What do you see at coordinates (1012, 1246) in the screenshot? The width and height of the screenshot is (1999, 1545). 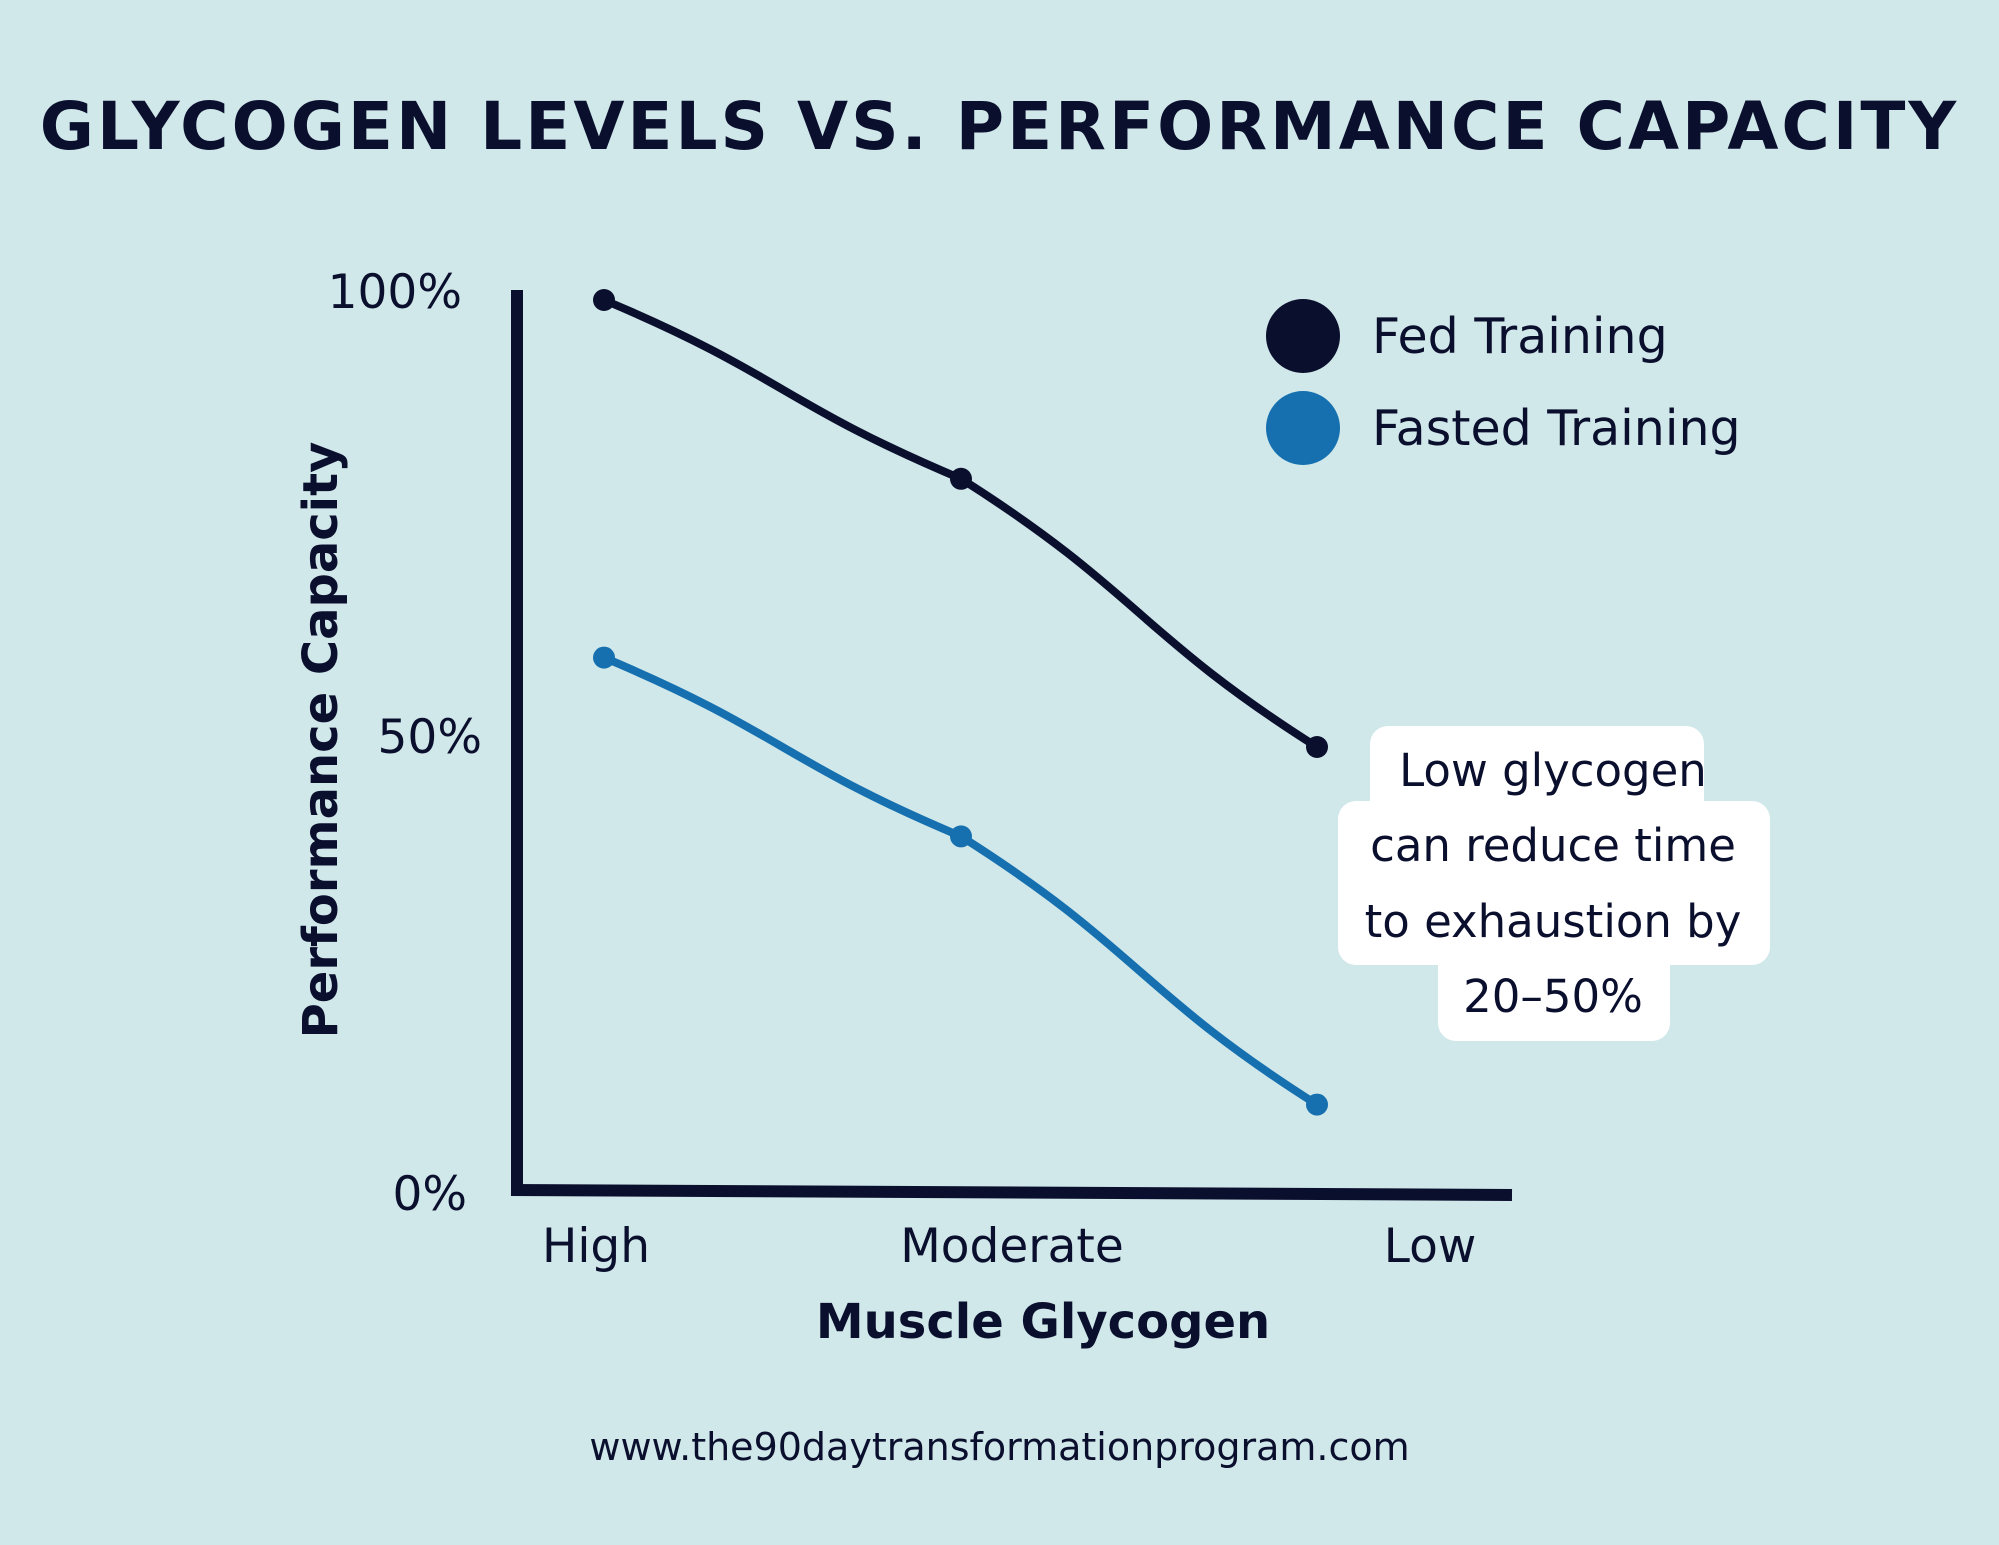 I see `x-tick-label: Moderate` at bounding box center [1012, 1246].